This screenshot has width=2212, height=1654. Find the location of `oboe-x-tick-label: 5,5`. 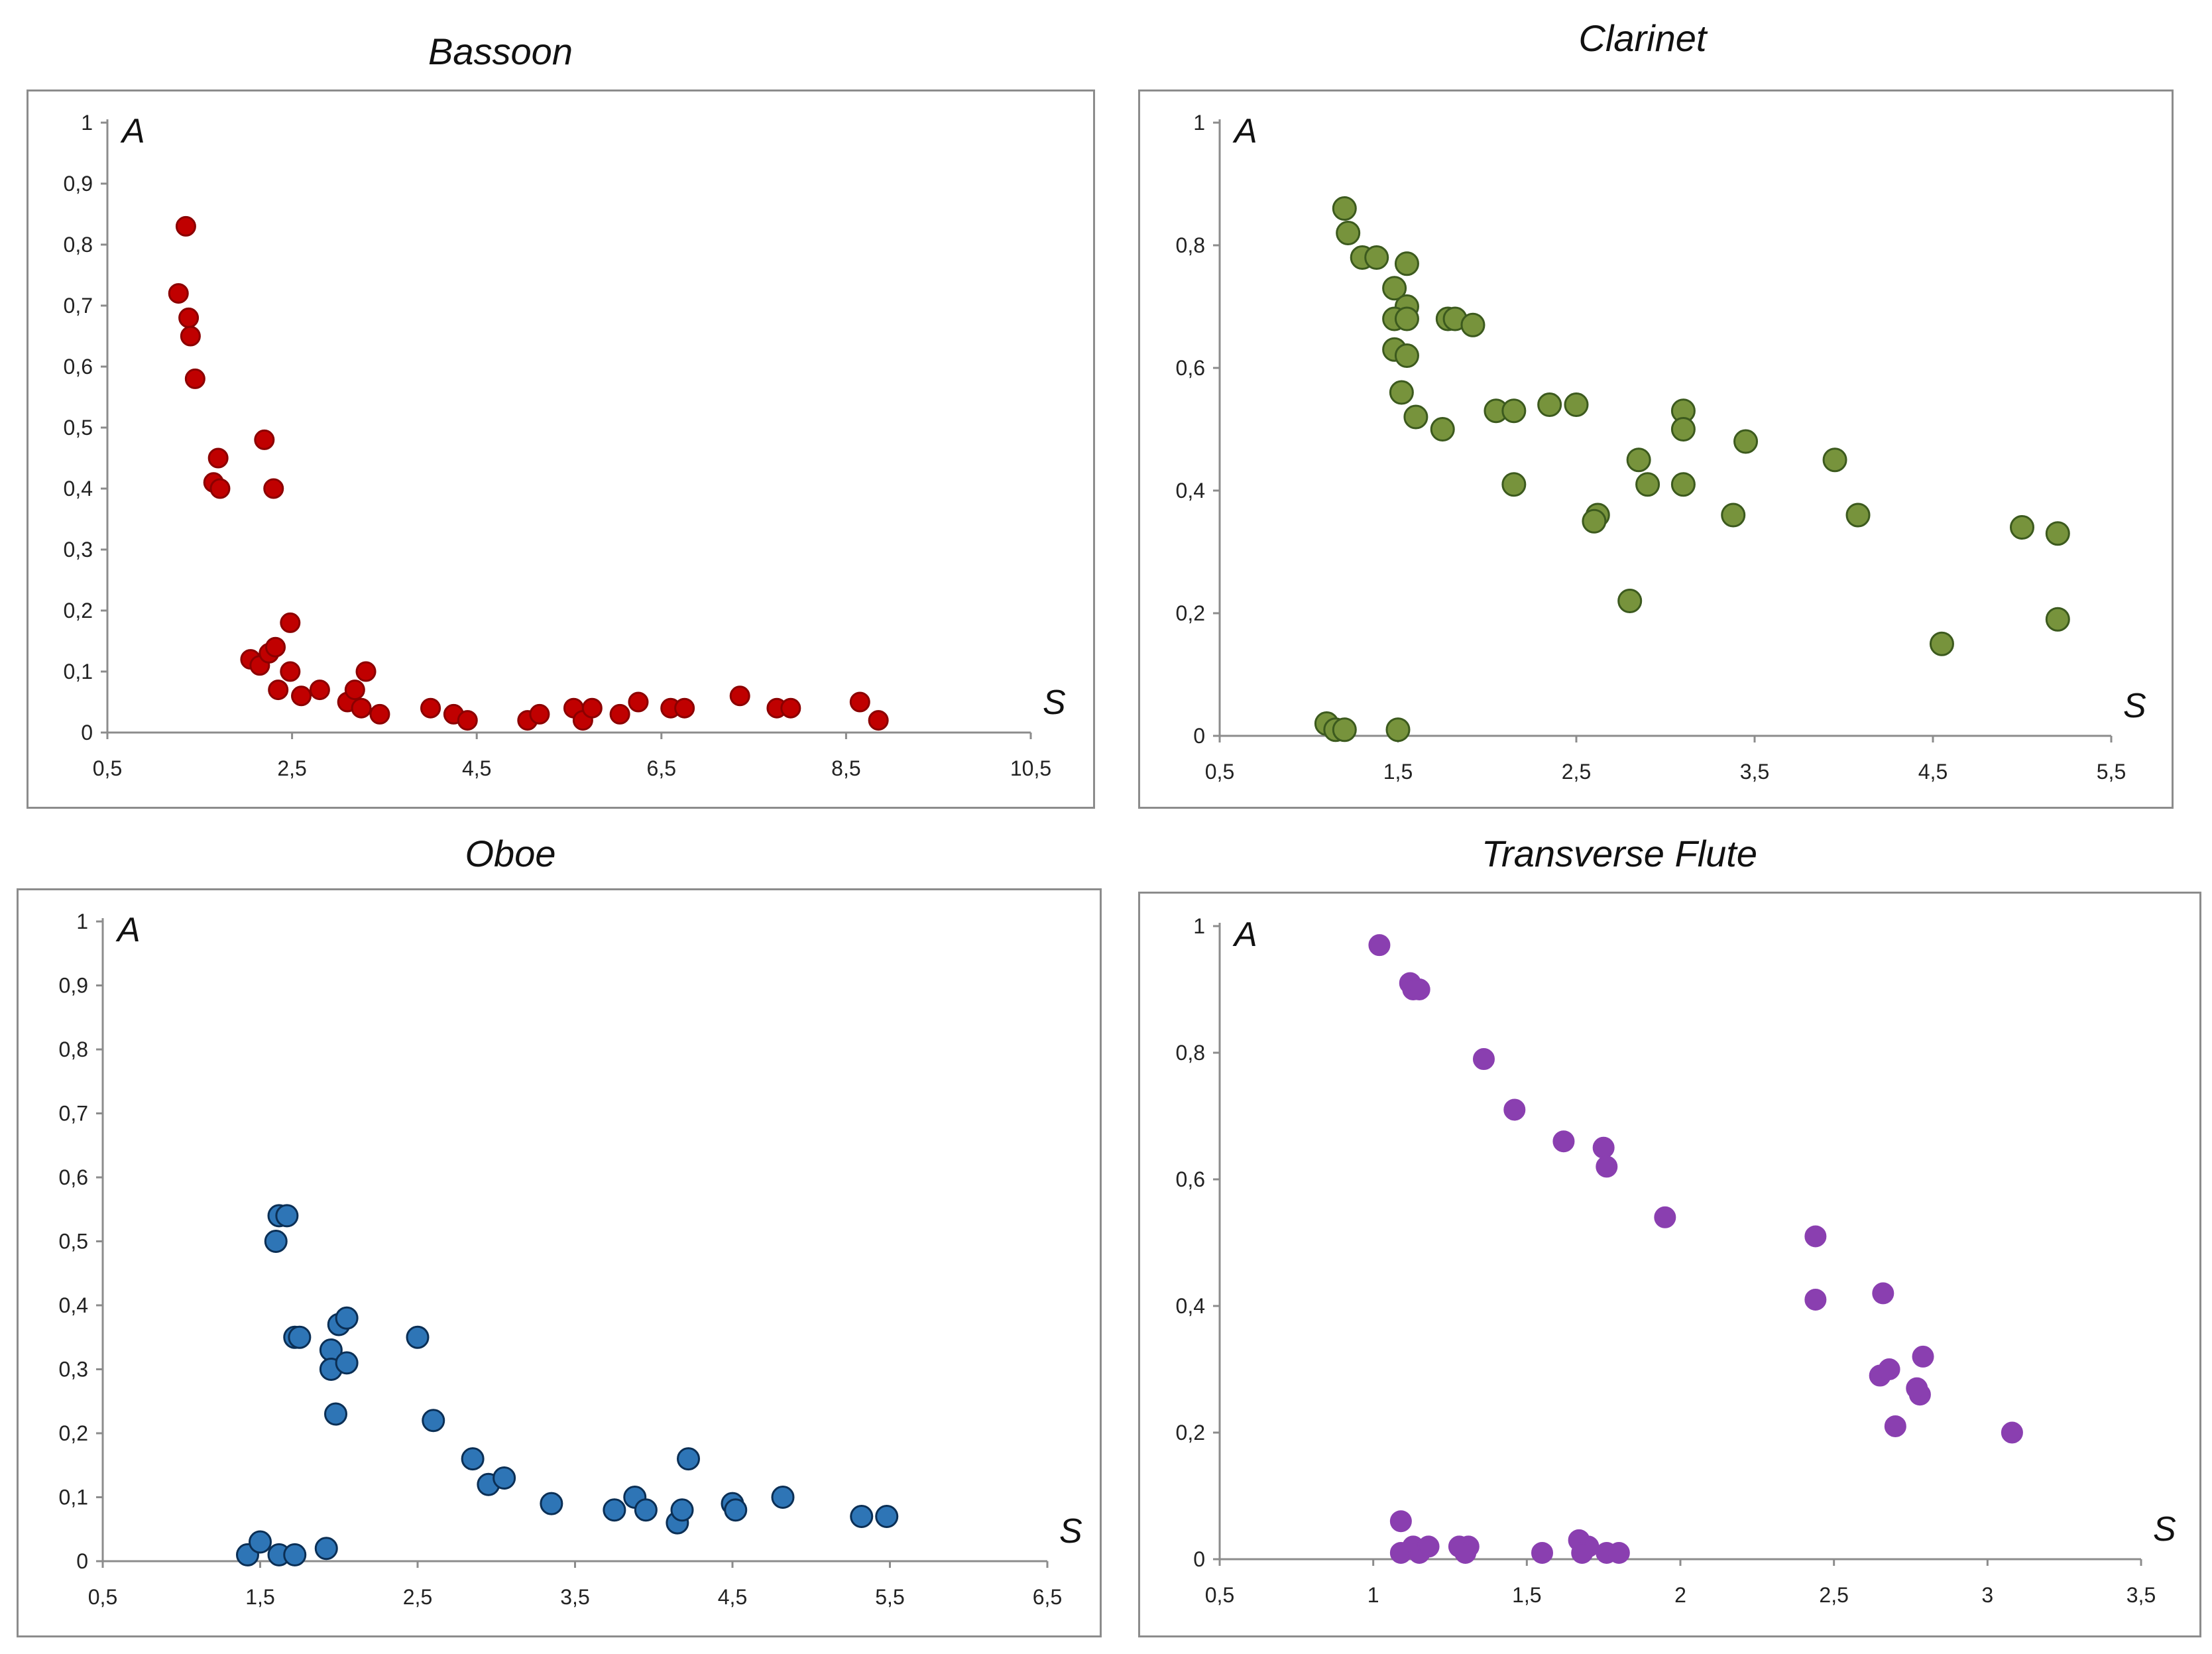

oboe-x-tick-label: 5,5 is located at coordinates (889, 1597).